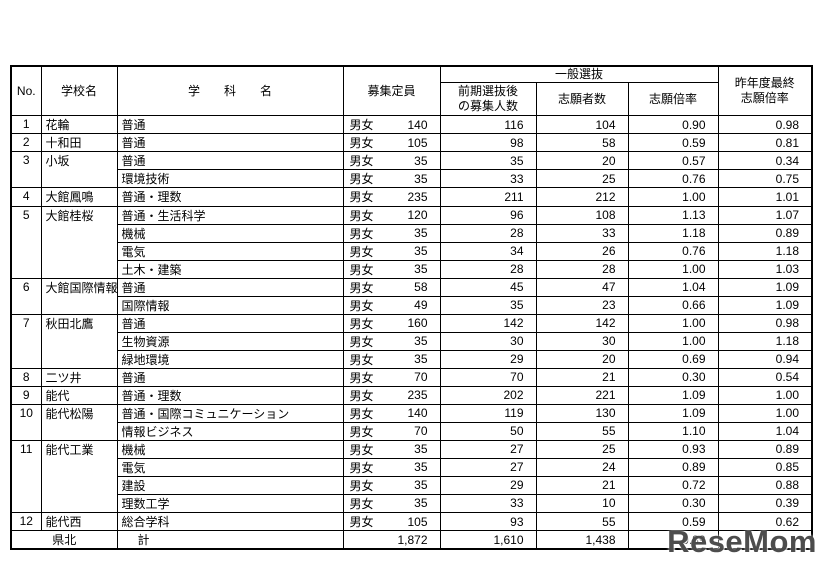 The width and height of the screenshot is (821, 562). Describe the element at coordinates (391, 413) in the screenshot. I see `cell-capacity: 男女 140` at that location.